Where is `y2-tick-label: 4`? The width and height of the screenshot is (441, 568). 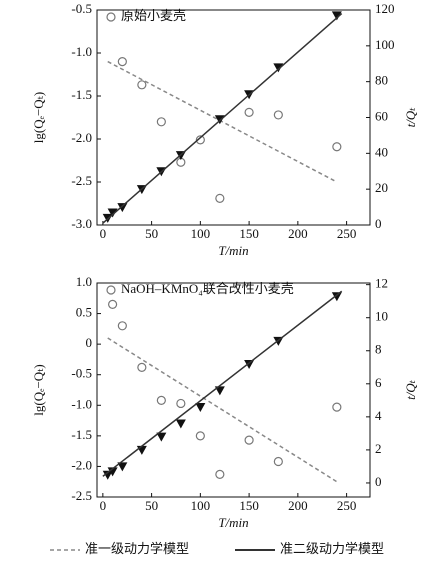
y2-tick-label: 4 is located at coordinates (378, 415).